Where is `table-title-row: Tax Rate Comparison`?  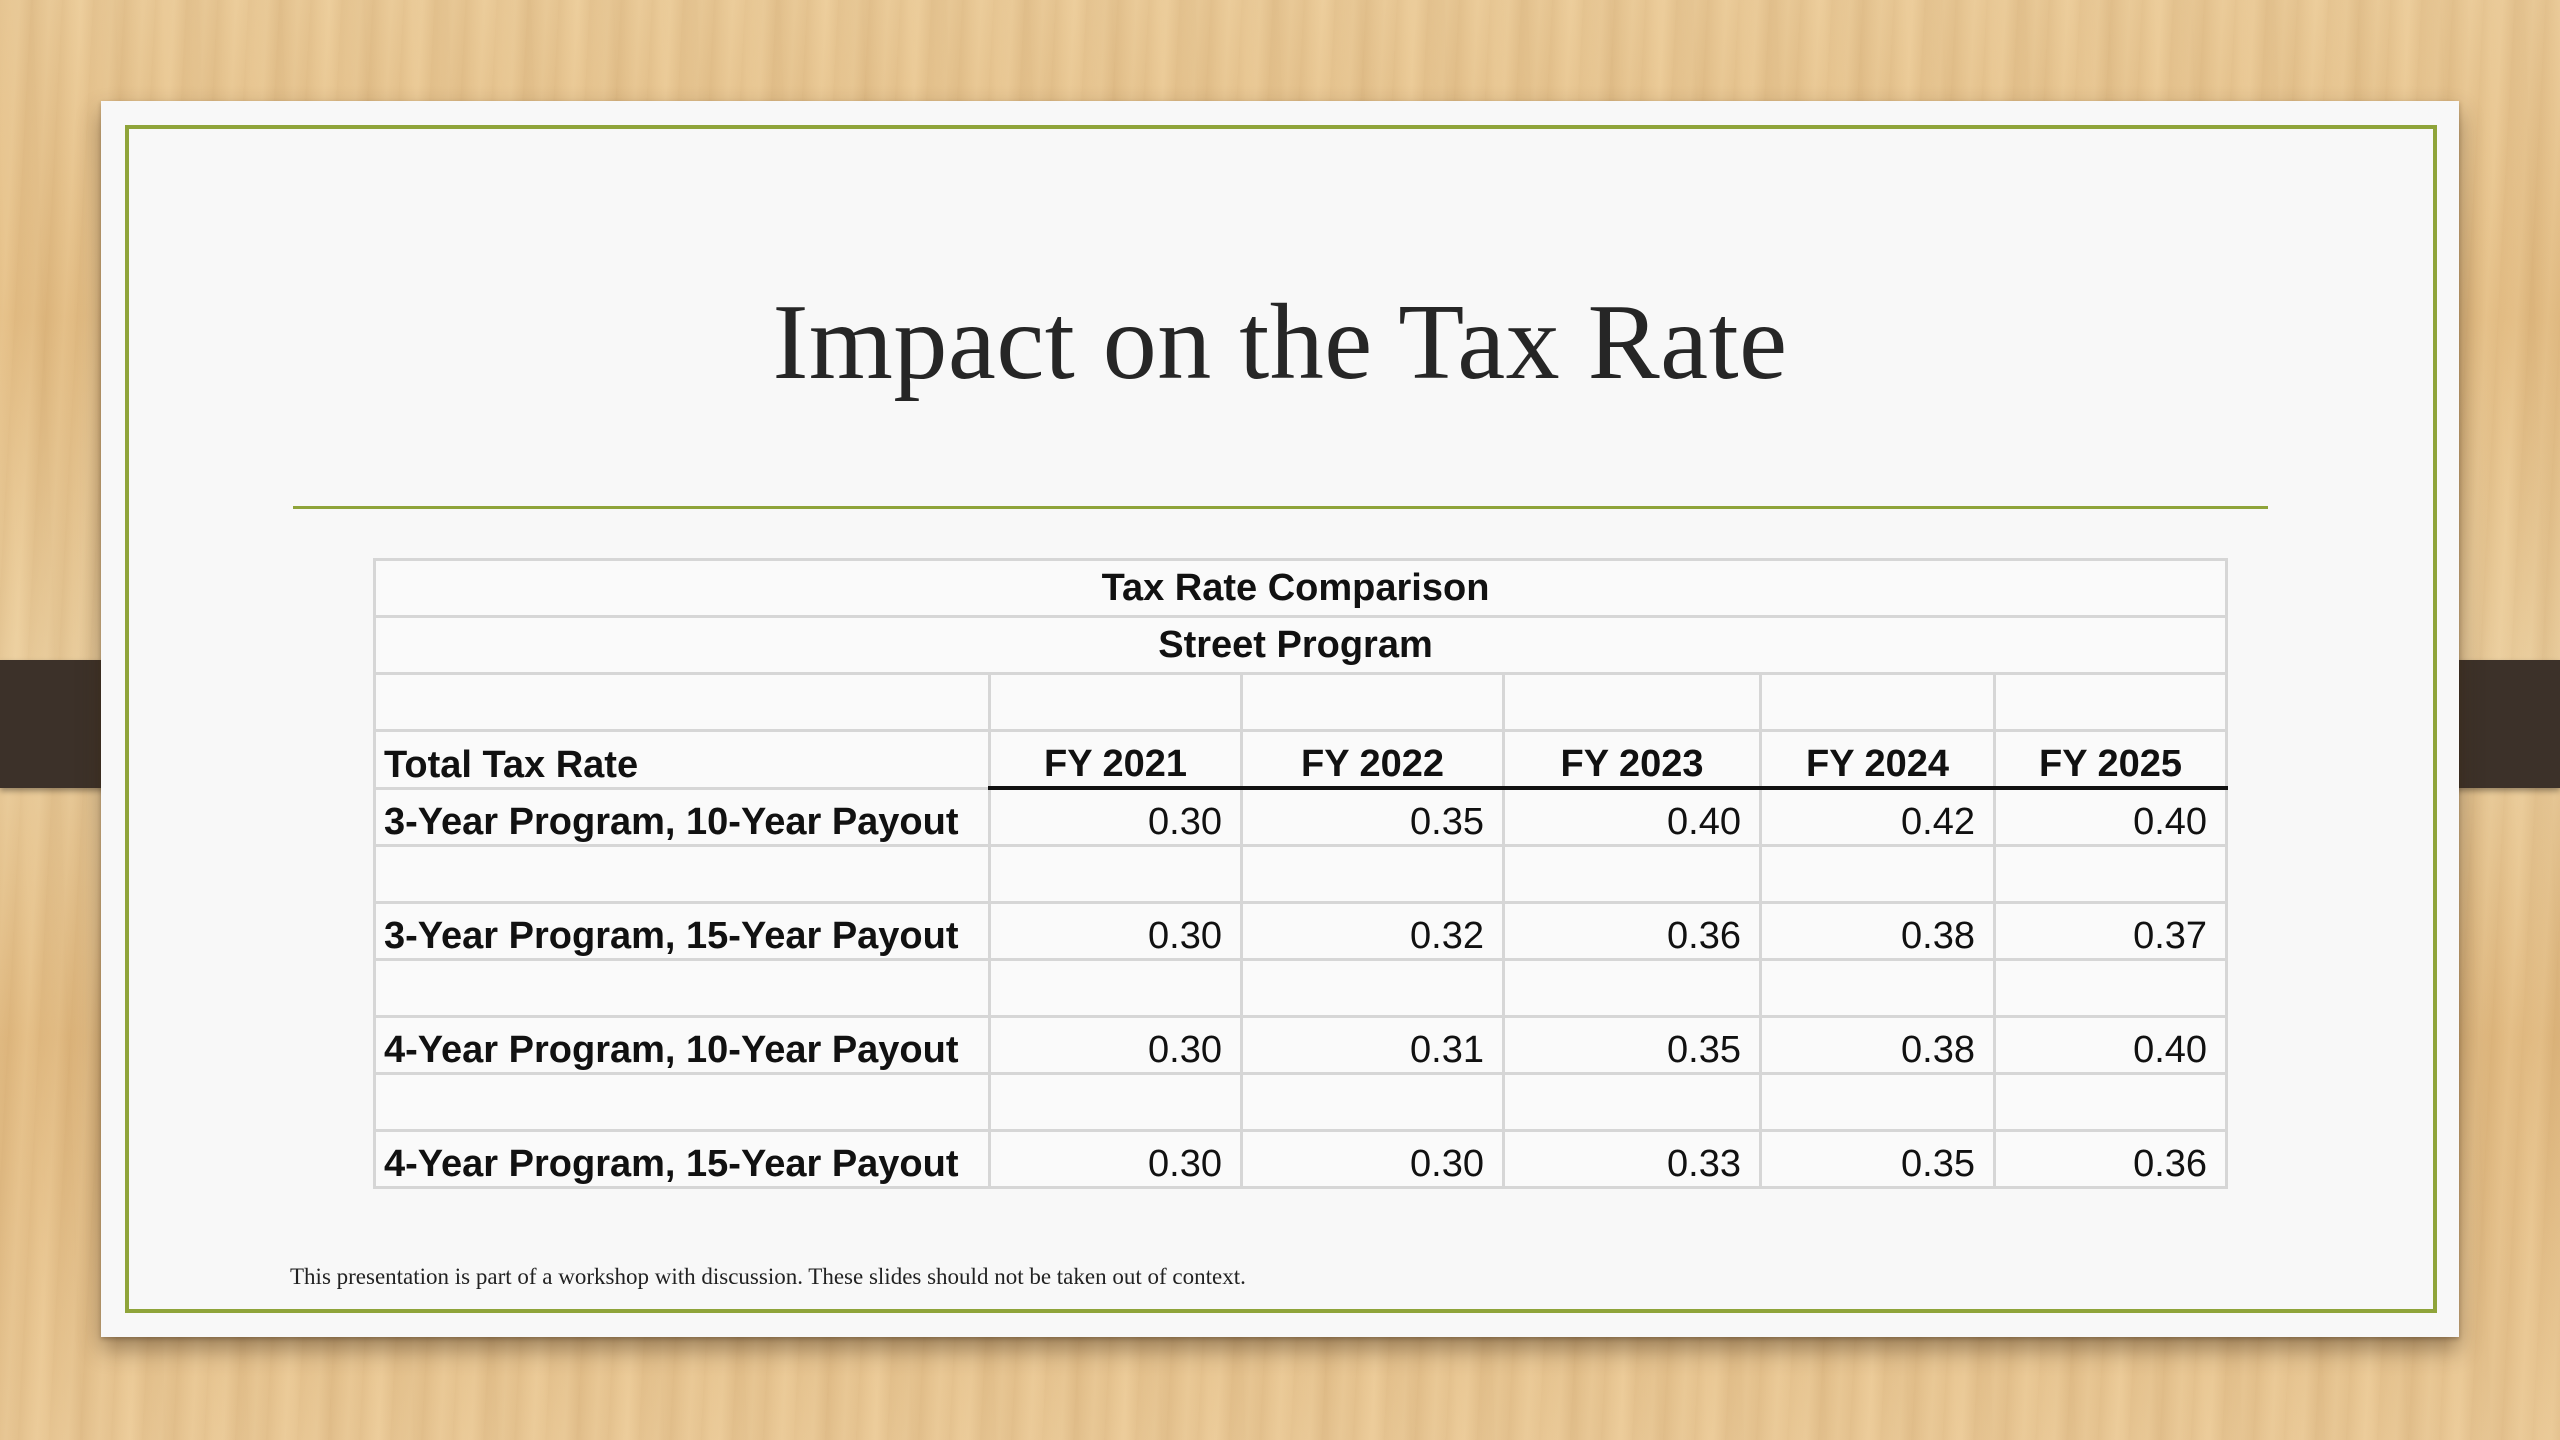 table-title-row: Tax Rate Comparison is located at coordinates (1300, 588).